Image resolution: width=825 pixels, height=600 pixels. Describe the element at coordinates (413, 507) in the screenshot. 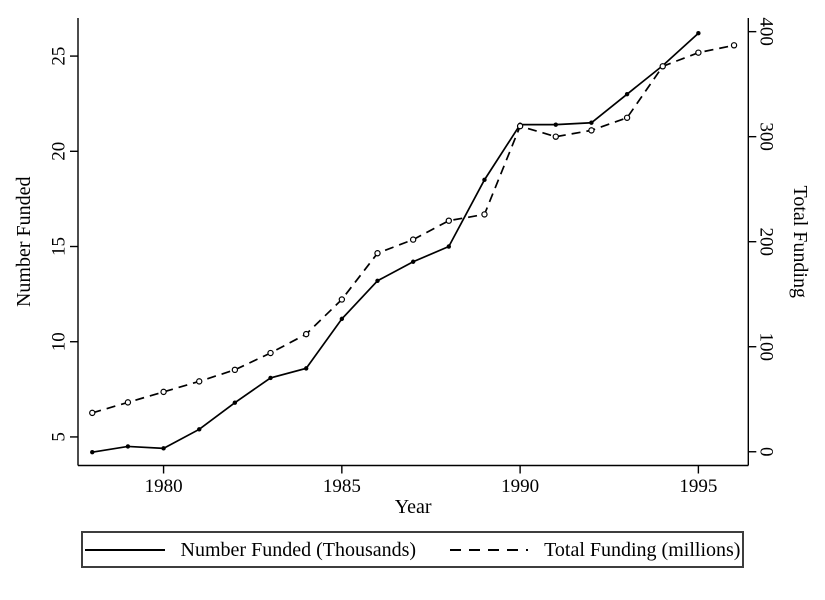

I see `x-axis-title: Year` at that location.